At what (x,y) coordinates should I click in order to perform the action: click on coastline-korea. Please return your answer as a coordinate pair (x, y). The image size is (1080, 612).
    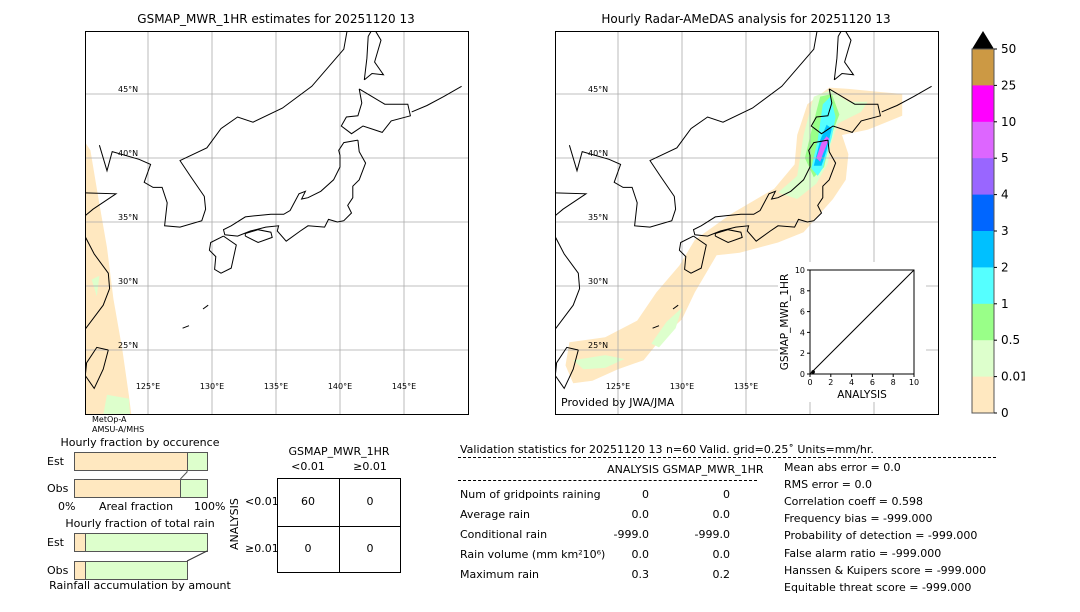
    Looking at the image, I should click on (223, 129).